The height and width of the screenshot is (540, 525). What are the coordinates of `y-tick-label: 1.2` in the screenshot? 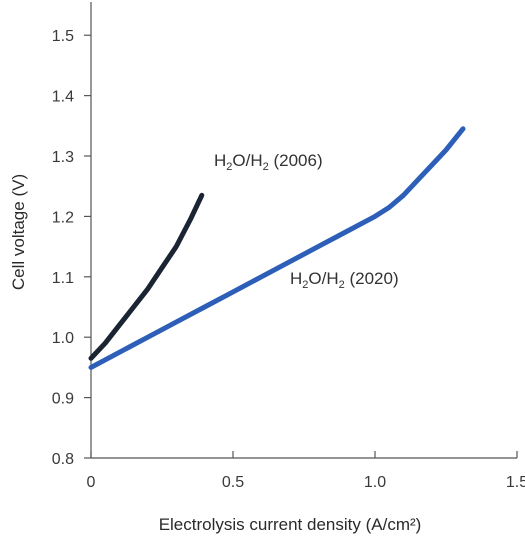 It's located at (63, 217).